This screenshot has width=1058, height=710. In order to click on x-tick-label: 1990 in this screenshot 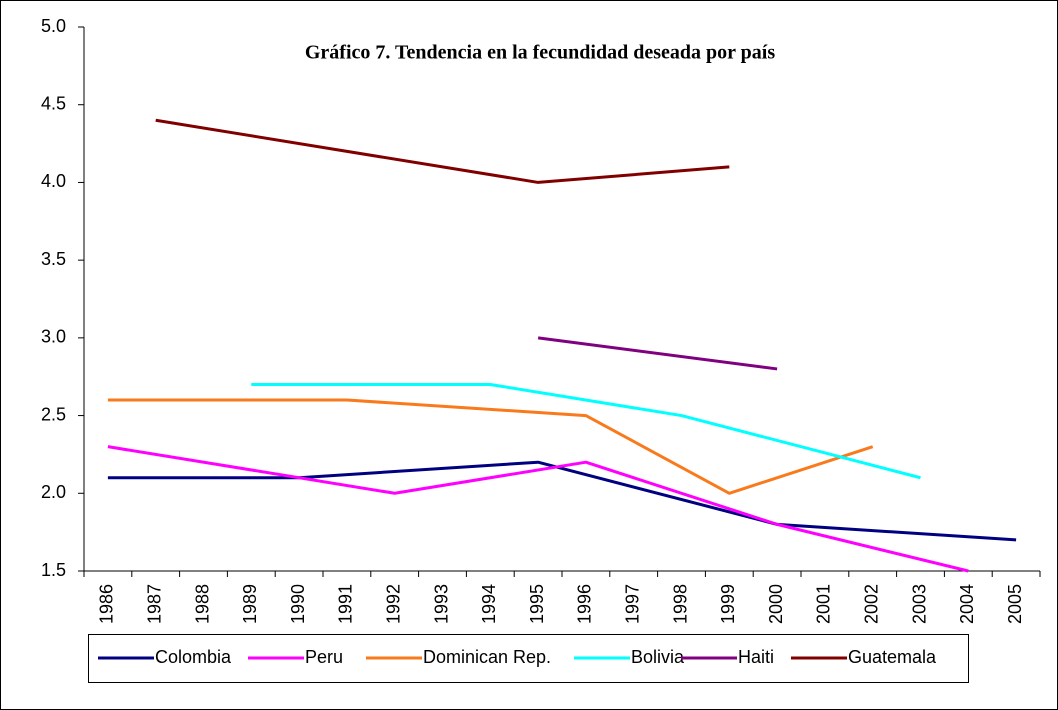, I will do `click(298, 604)`.